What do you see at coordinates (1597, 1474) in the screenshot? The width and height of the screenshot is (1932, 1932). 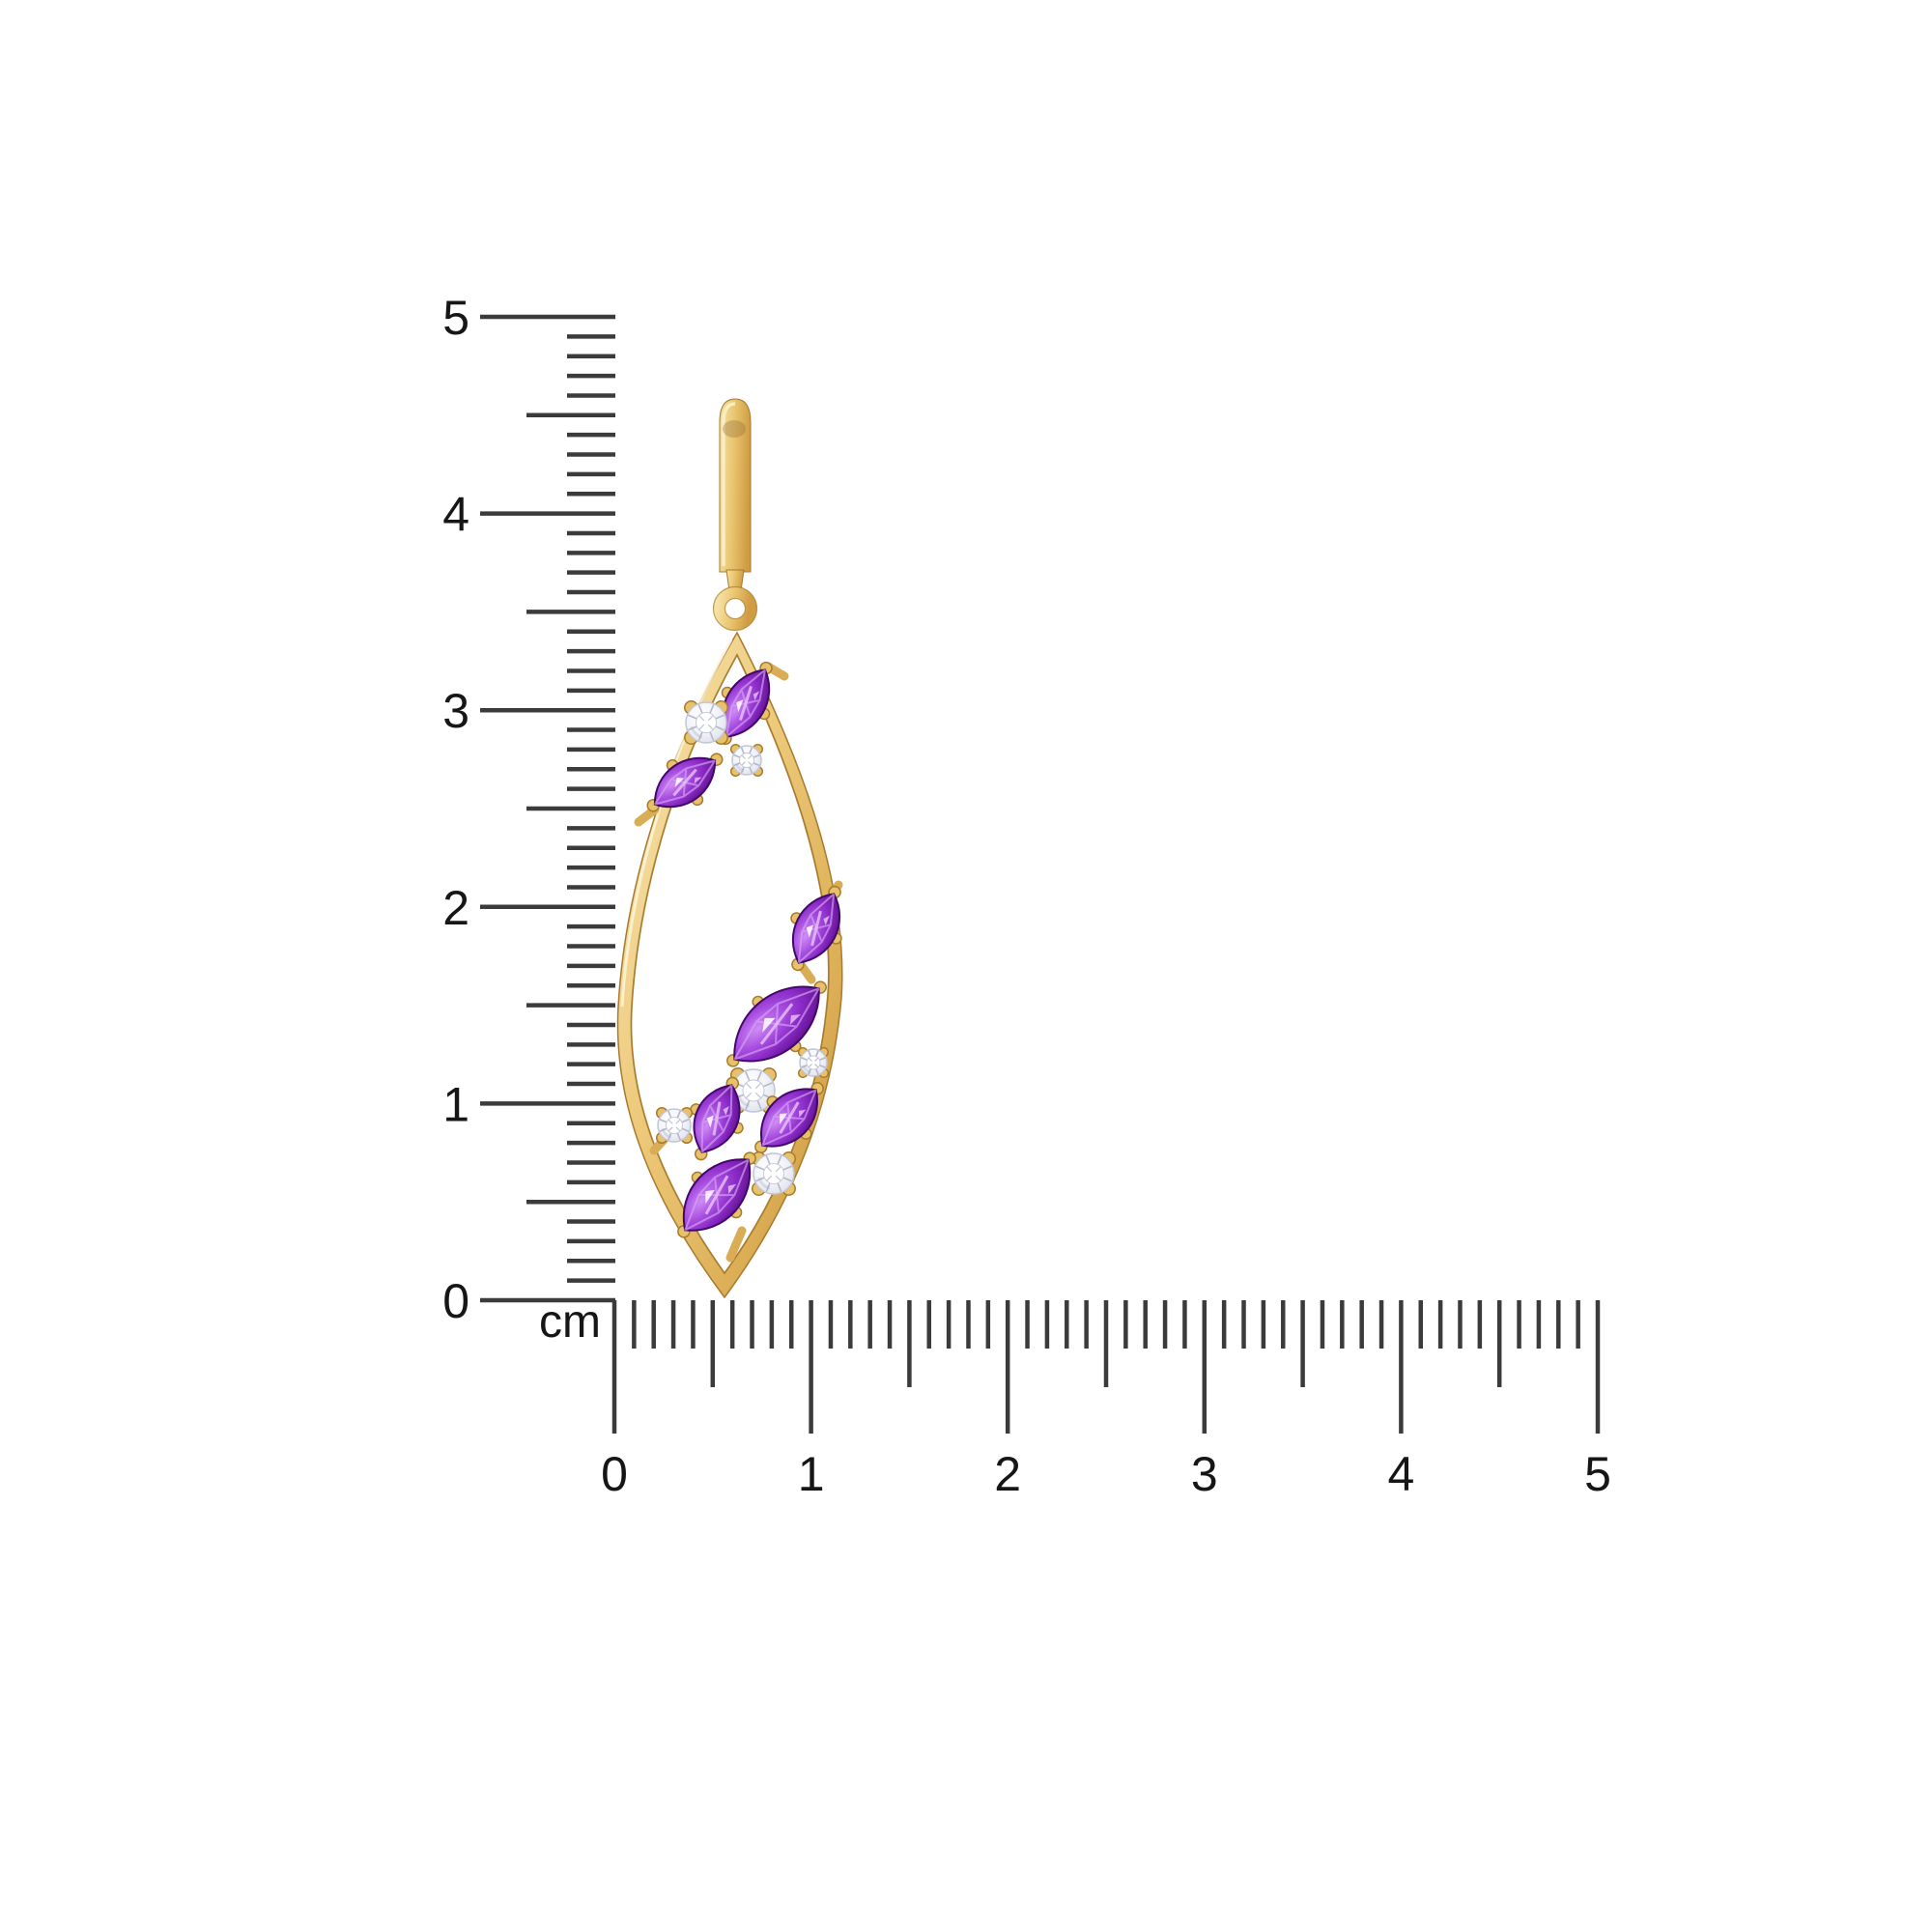 I see `horizontal-ruler-number: 5` at bounding box center [1597, 1474].